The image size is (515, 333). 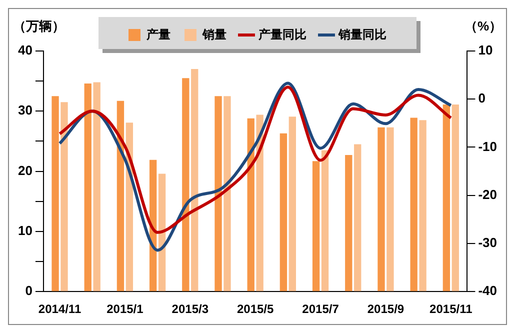 I want to click on y2-tick-label: -10, so click(x=488, y=146).